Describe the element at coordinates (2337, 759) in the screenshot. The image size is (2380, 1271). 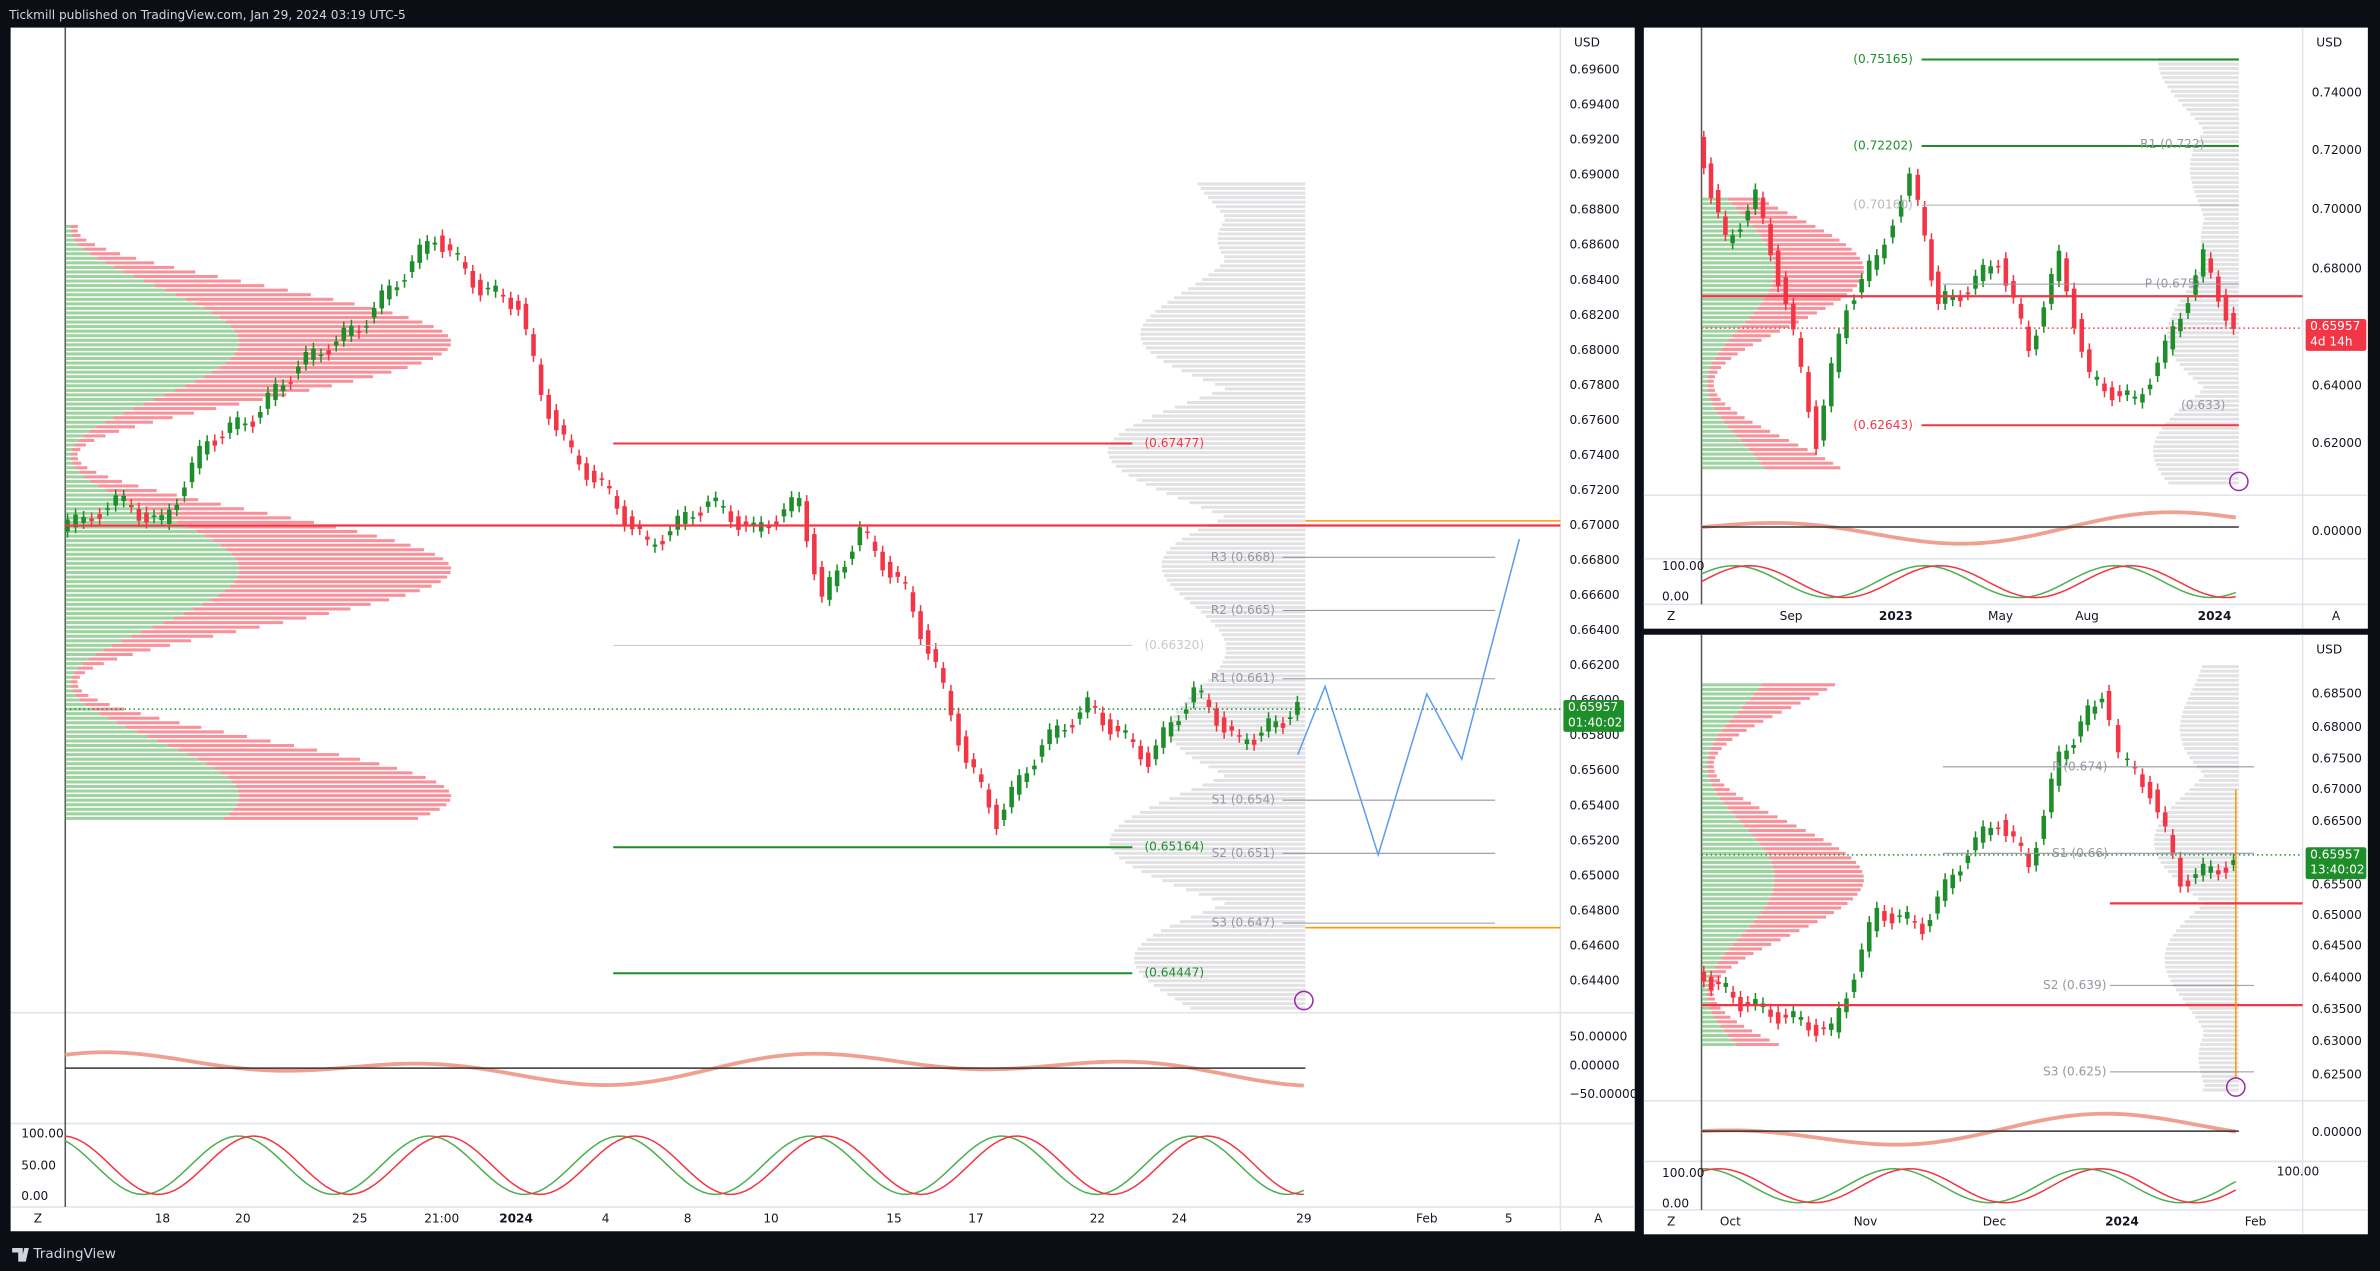
I see `price-label: 0.67500` at that location.